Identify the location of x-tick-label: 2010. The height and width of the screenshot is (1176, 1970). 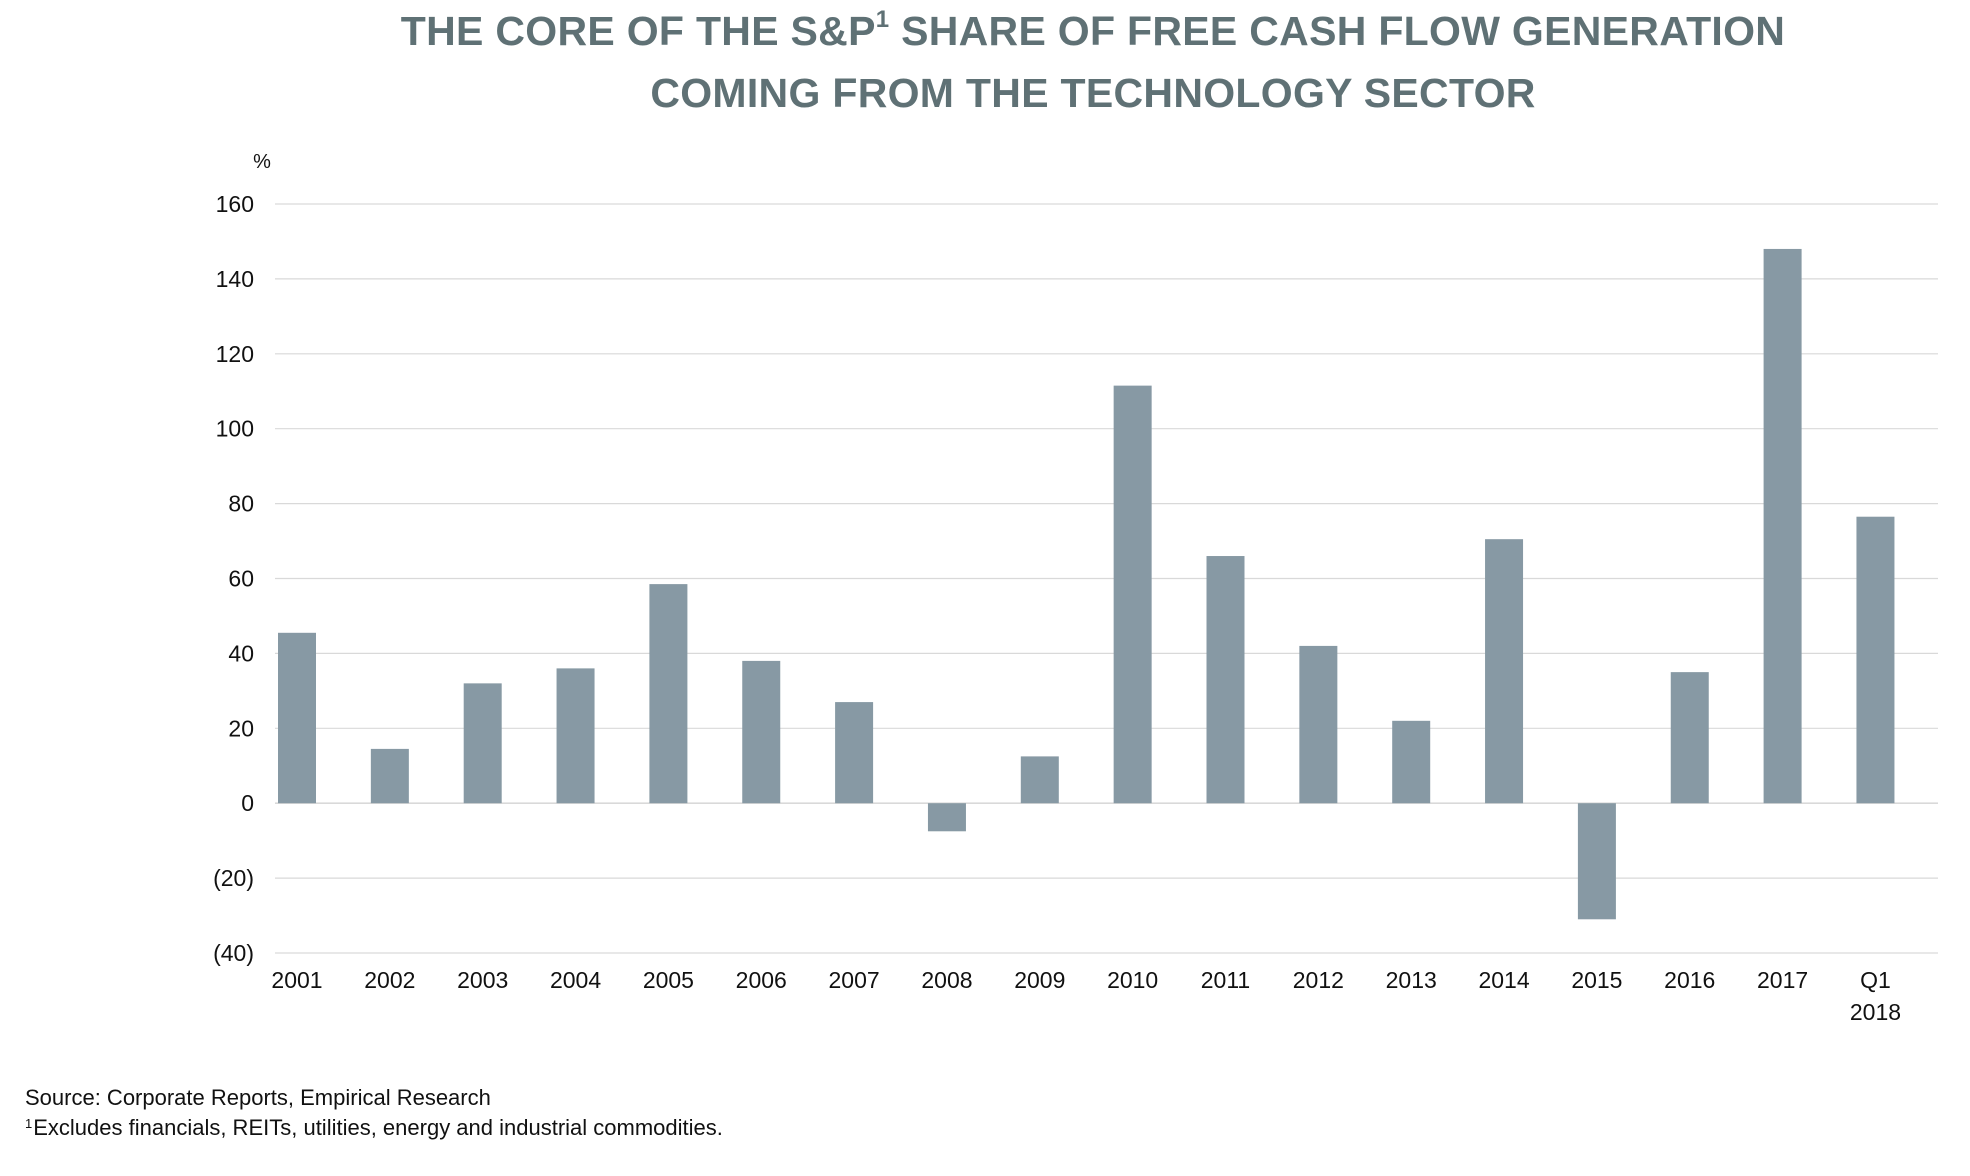
(1132, 980).